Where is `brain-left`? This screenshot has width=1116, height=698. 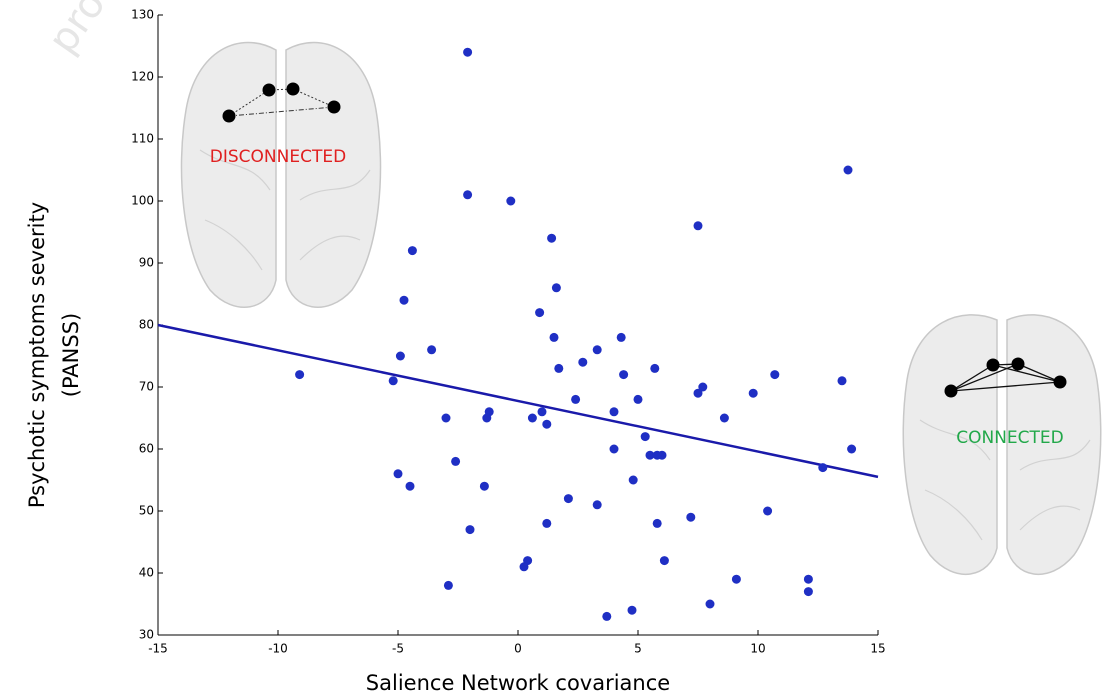 brain-left is located at coordinates (281, 174).